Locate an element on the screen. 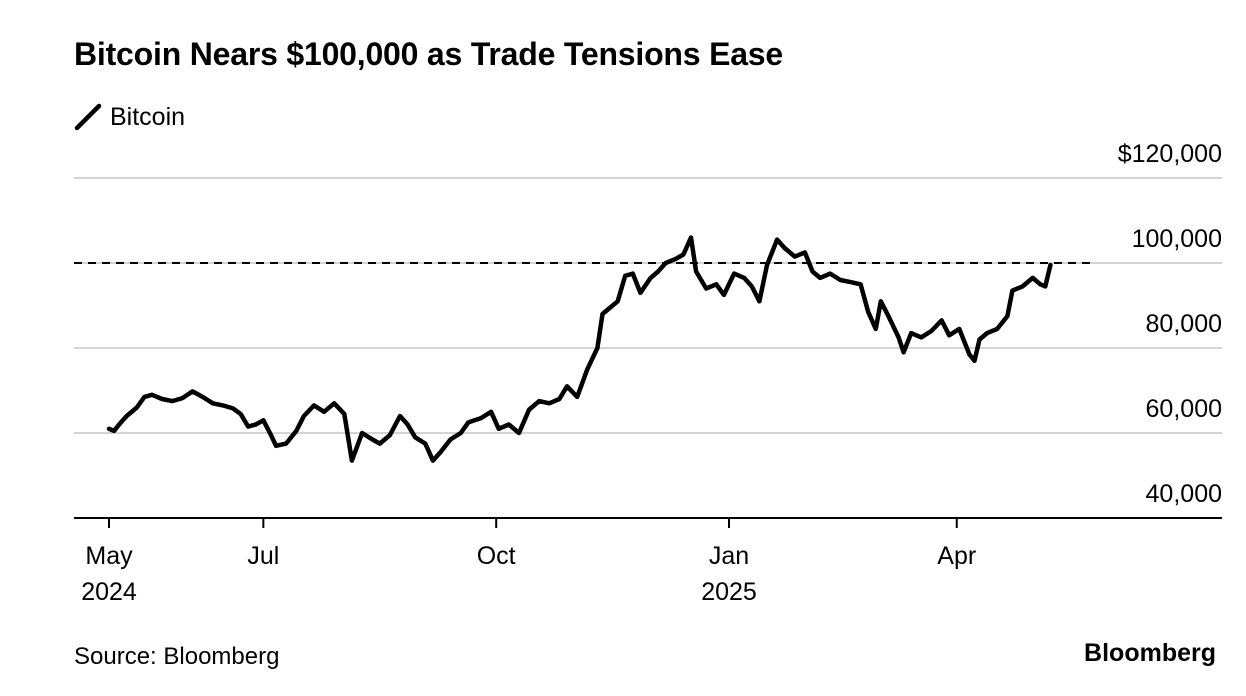 The height and width of the screenshot is (696, 1246). x-tick-label: Jul is located at coordinates (263, 556).